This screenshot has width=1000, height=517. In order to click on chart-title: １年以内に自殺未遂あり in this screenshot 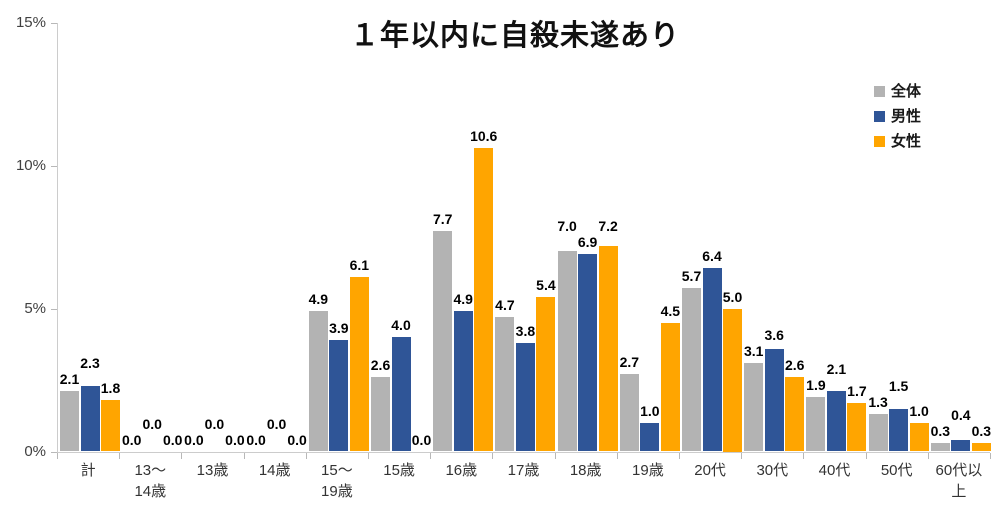, I will do `click(514, 36)`.